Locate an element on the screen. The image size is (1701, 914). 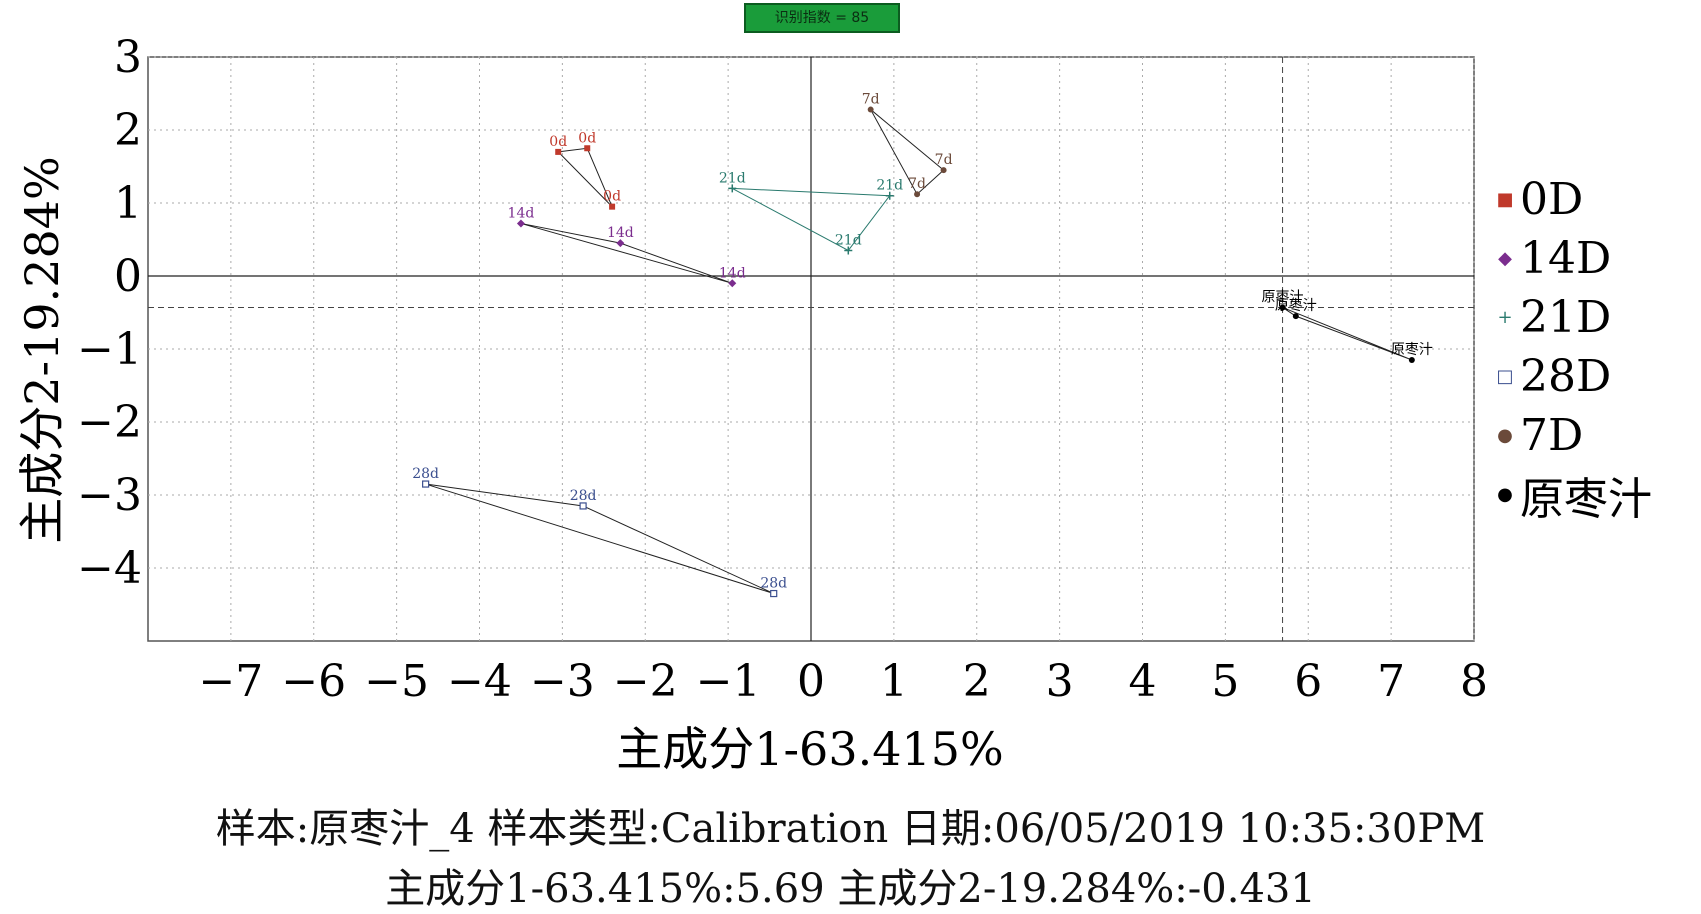
legend-item-0d: ■ 0D is located at coordinates (1571, 199).